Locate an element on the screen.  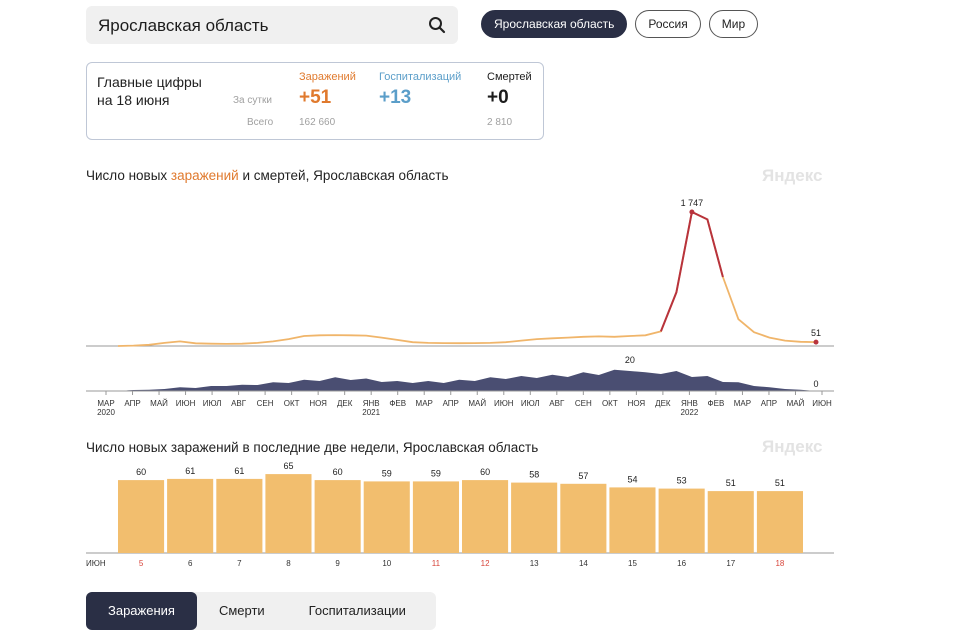
region-world: Мир is located at coordinates (733, 24).